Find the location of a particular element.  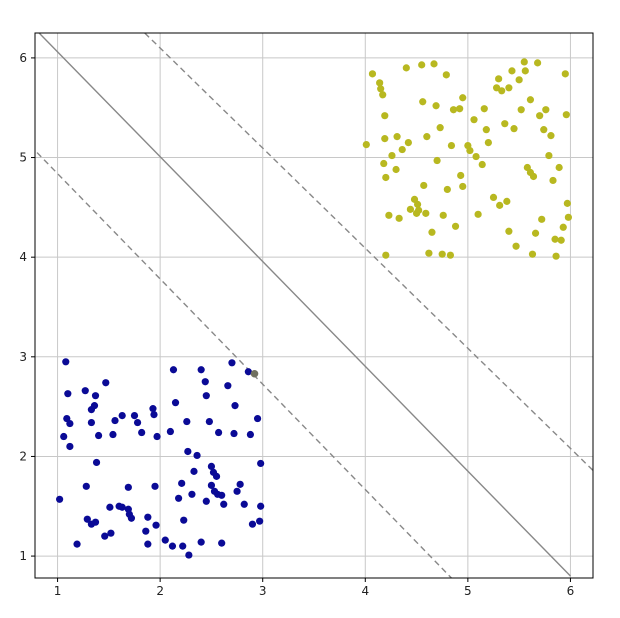

x-tick-label: 4 is located at coordinates (365, 591).